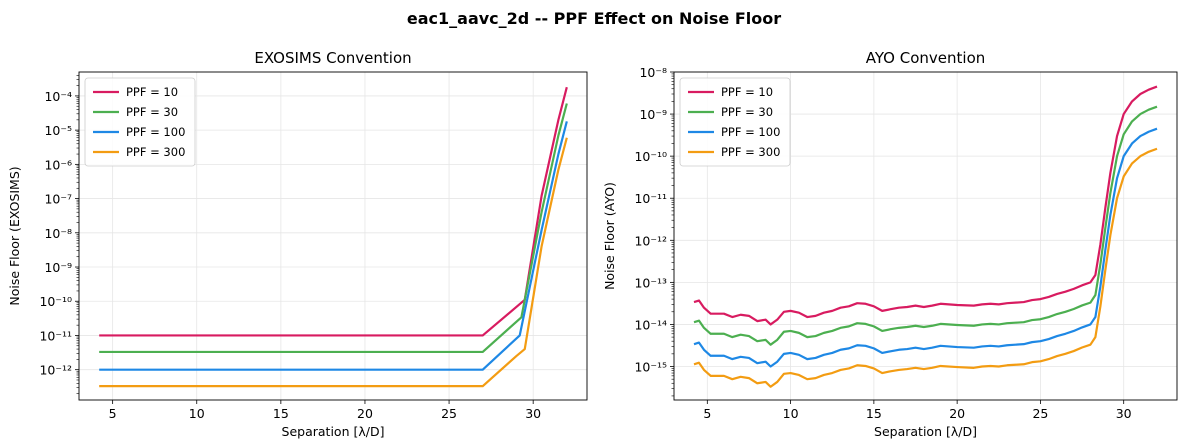  I want to click on ayo-y-axis-label: Noise Floor (AYO), so click(609, 236).